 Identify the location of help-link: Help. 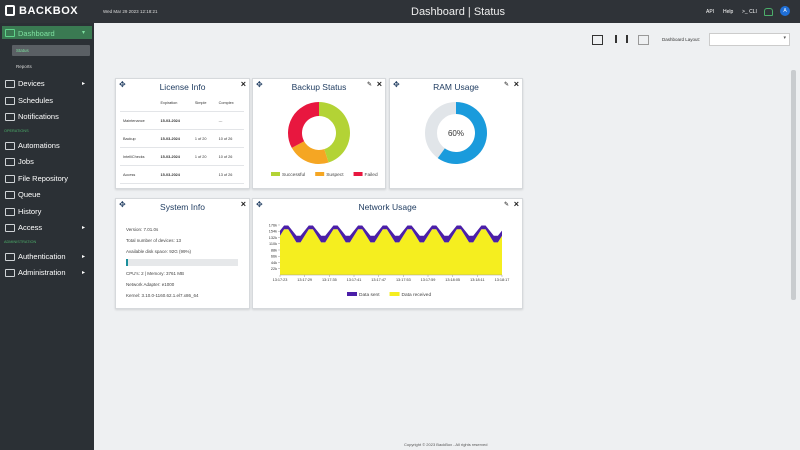
(728, 12).